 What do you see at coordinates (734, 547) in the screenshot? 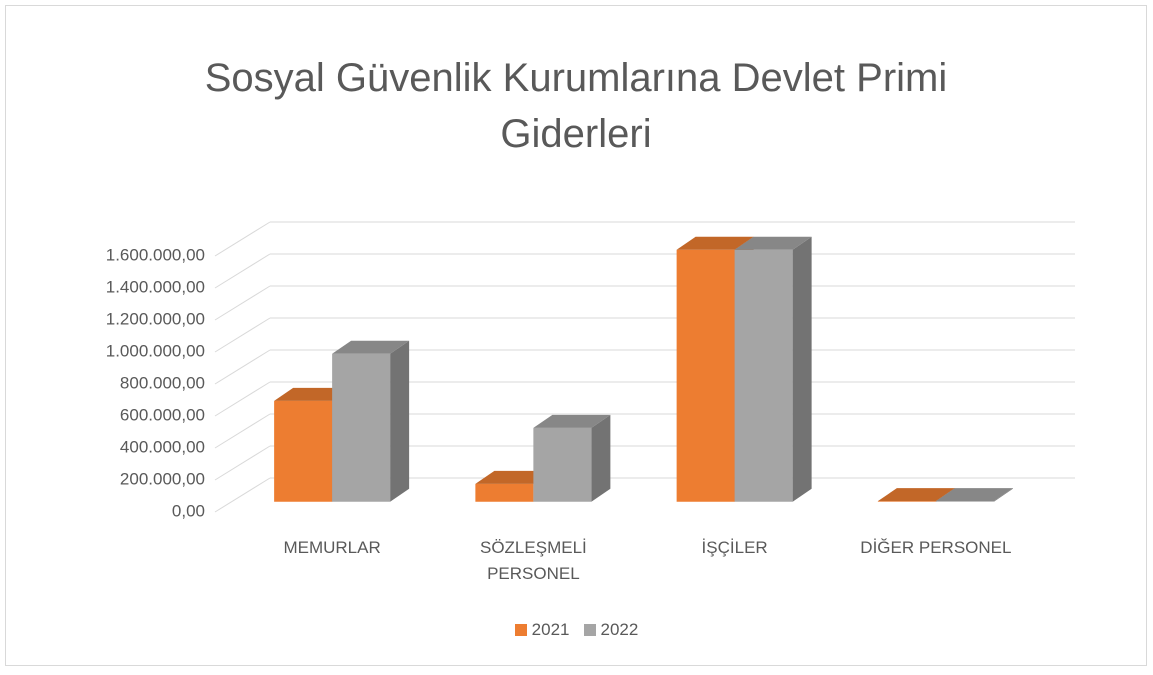
I see `x-tick-label: İŞÇİLER` at bounding box center [734, 547].